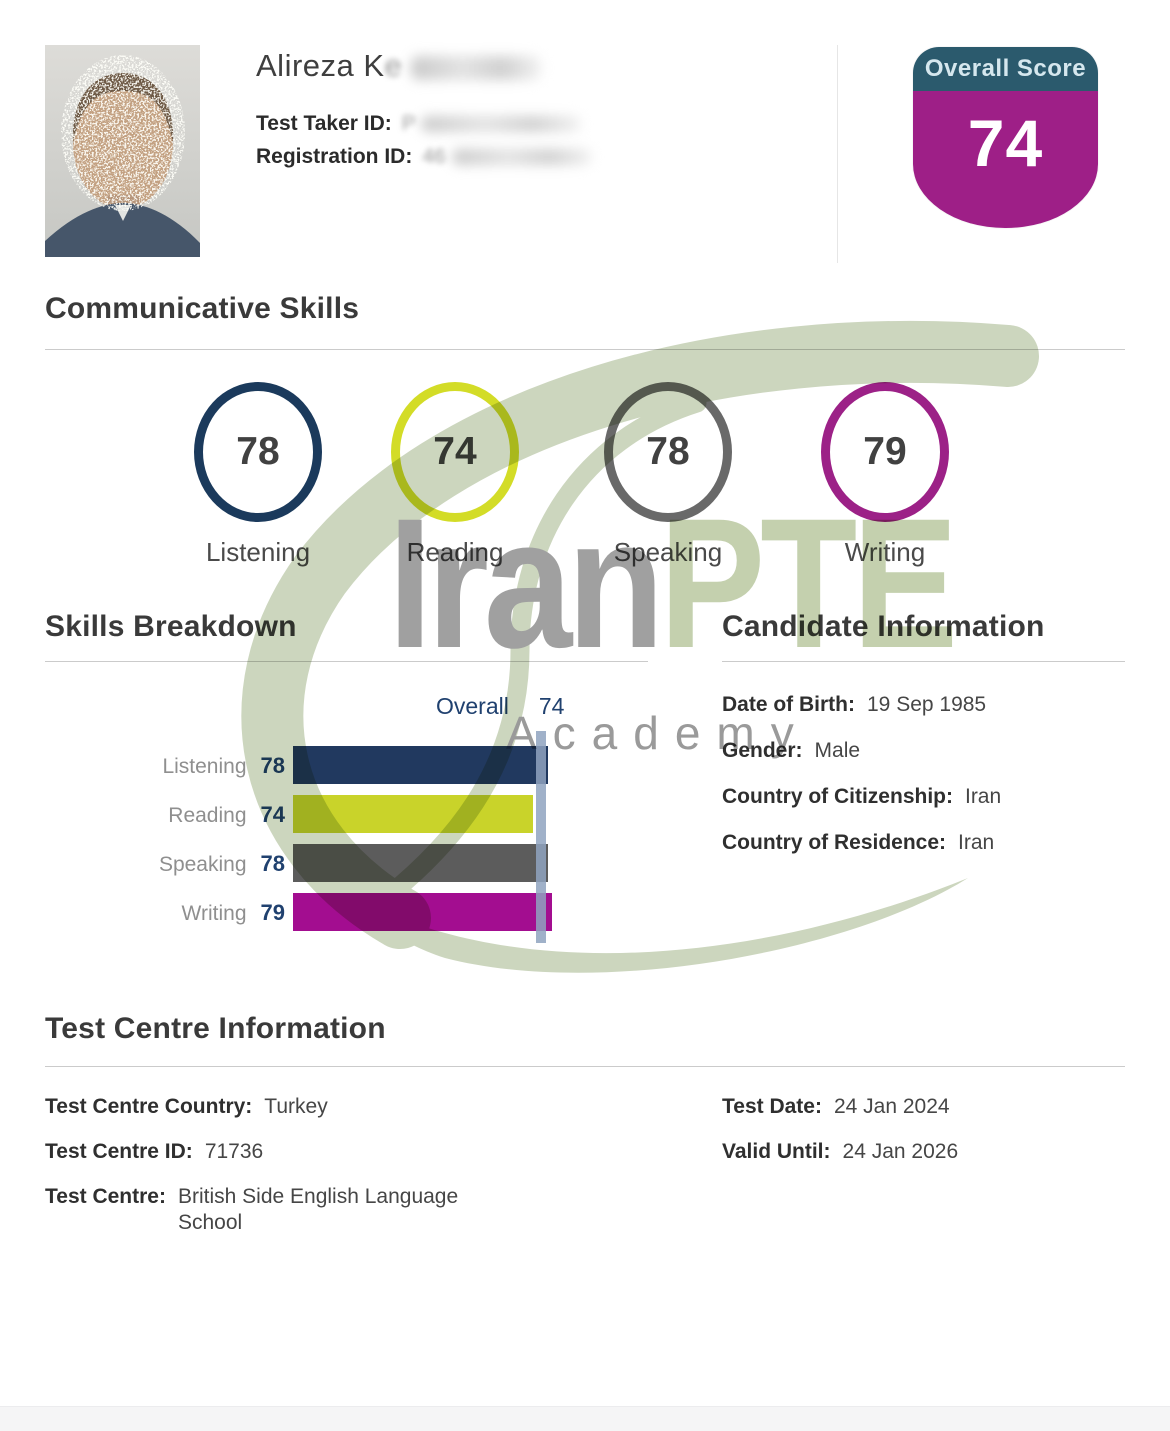 The height and width of the screenshot is (1431, 1170). I want to click on bar-reading, so click(413, 814).